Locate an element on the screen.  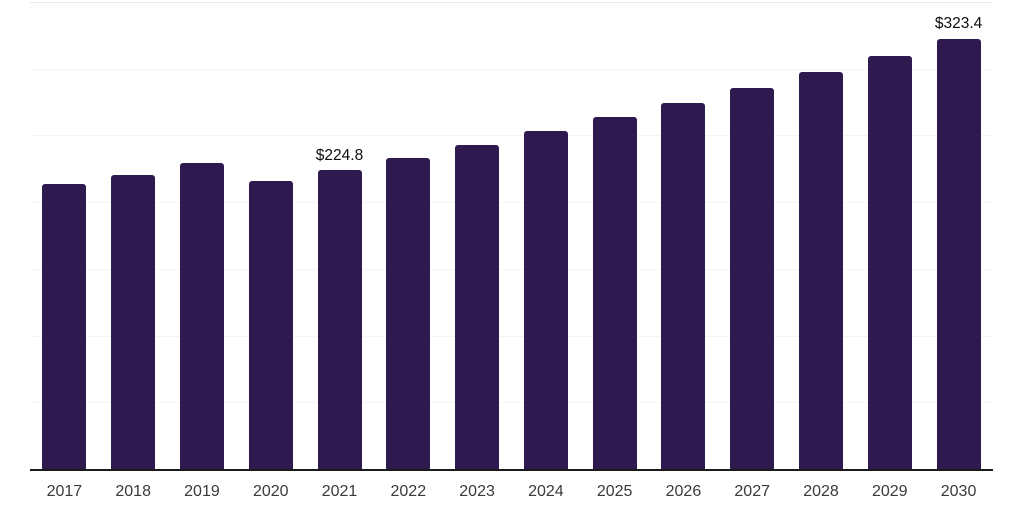
bar-slot-2026 is located at coordinates (683, 236).